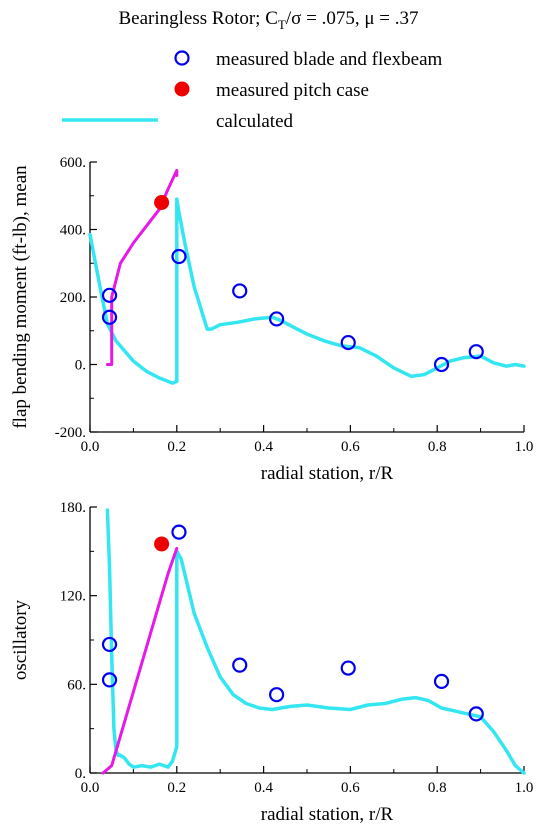  Describe the element at coordinates (73, 508) in the screenshot. I see `y-tick-label: 180.` at that location.